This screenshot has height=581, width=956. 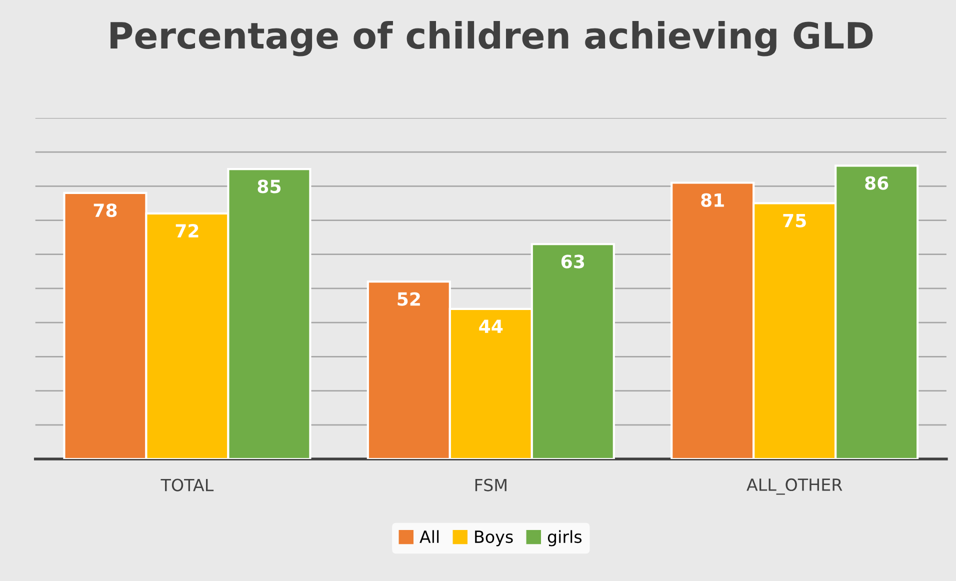 I want to click on data-label: 81, so click(x=712, y=200).